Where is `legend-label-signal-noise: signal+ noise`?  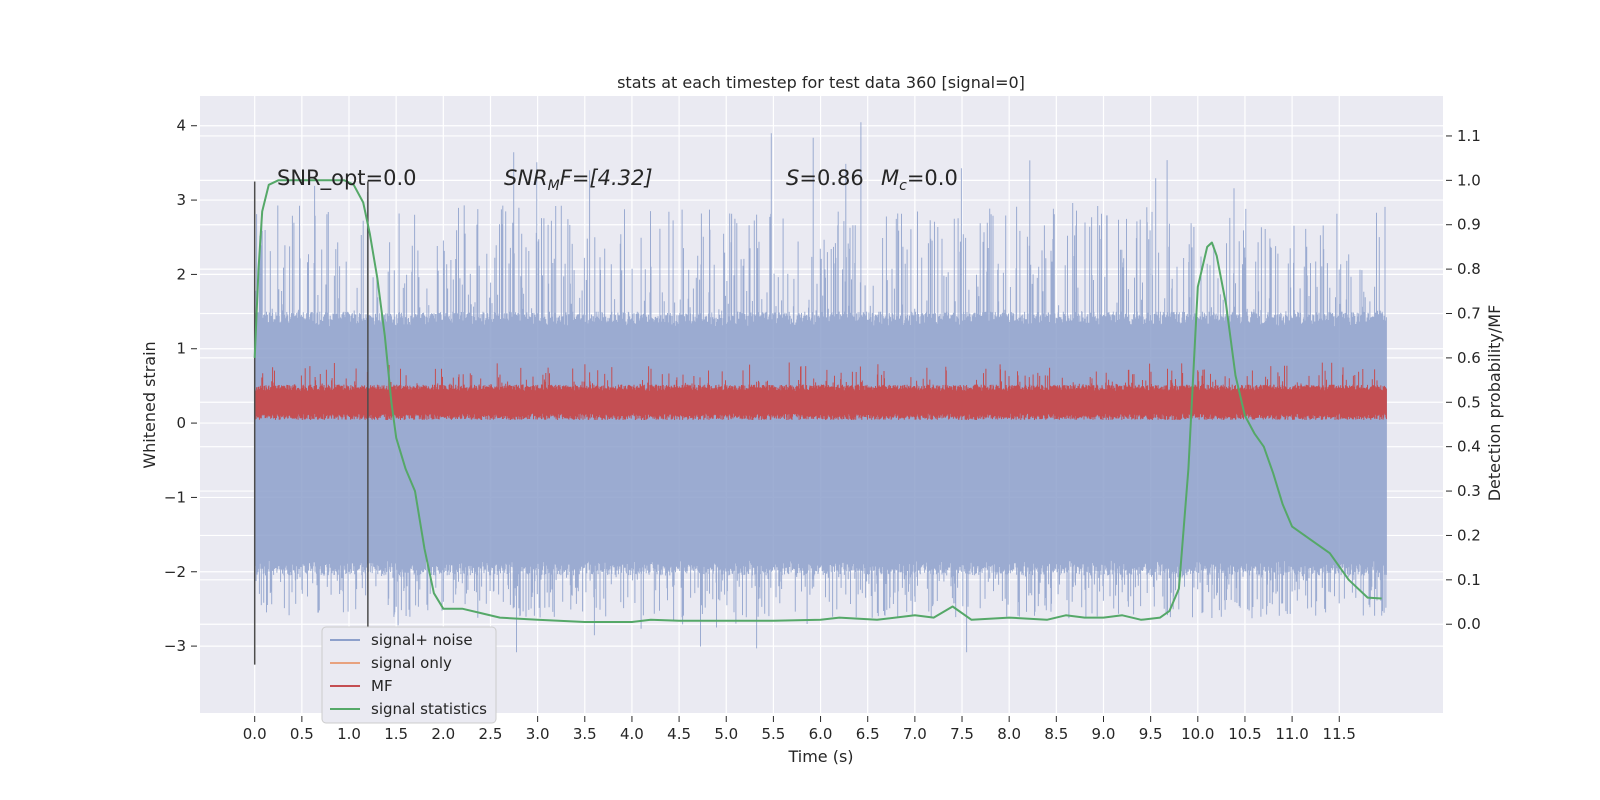 legend-label-signal-noise: signal+ noise is located at coordinates (422, 640).